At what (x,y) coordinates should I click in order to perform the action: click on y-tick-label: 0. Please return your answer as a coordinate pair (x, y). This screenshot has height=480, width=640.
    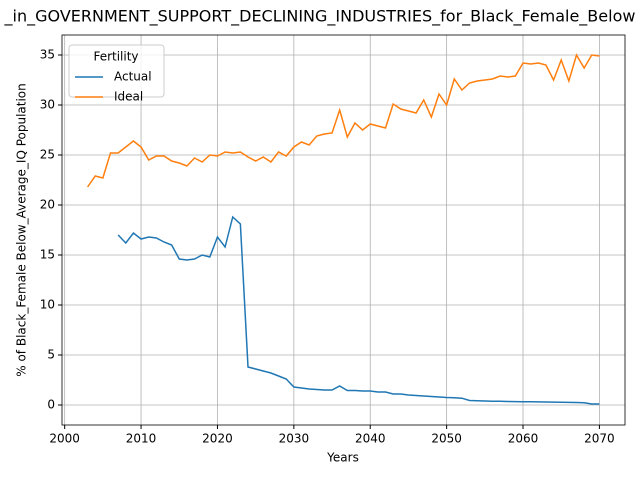
    Looking at the image, I should click on (51, 405).